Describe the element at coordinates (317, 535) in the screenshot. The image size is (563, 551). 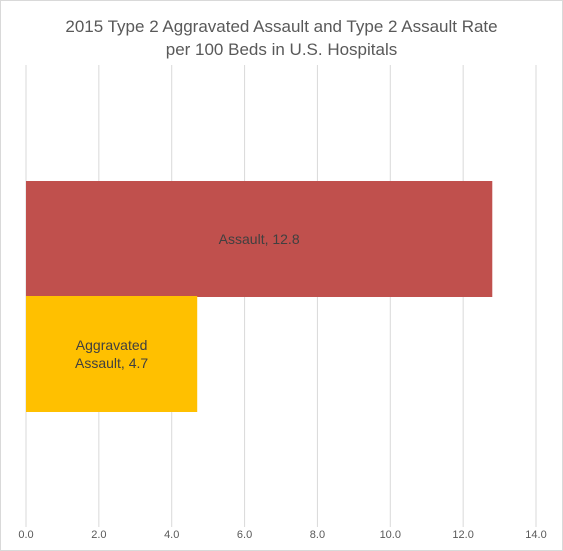
I see `x-tick-label: 8.0` at that location.